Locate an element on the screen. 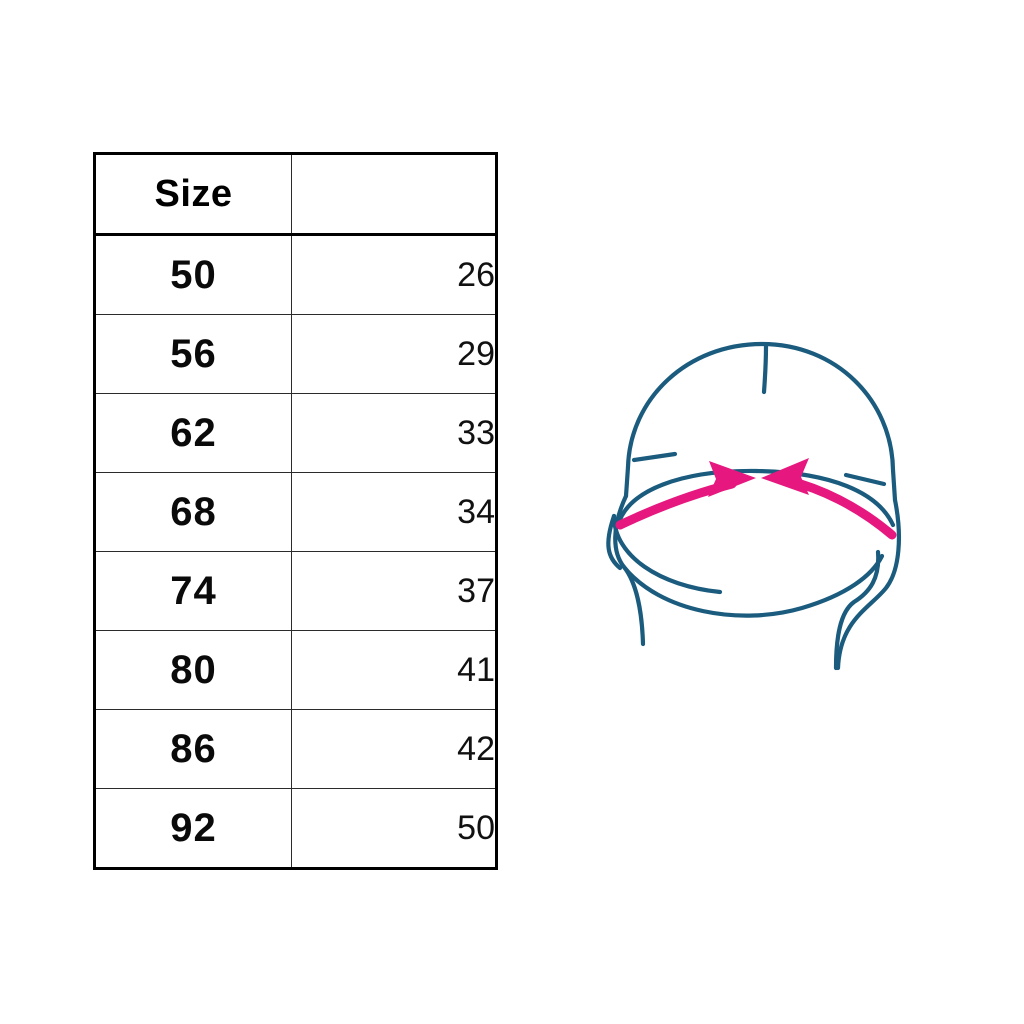 Image resolution: width=1024 pixels, height=1024 pixels. table-row: 50 26 is located at coordinates (295, 274).